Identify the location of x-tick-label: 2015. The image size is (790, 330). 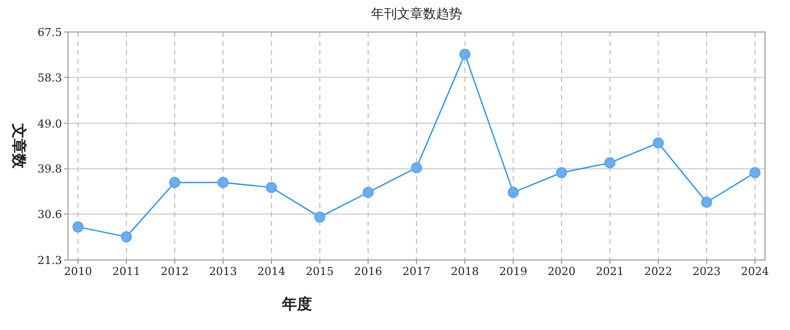
(320, 271).